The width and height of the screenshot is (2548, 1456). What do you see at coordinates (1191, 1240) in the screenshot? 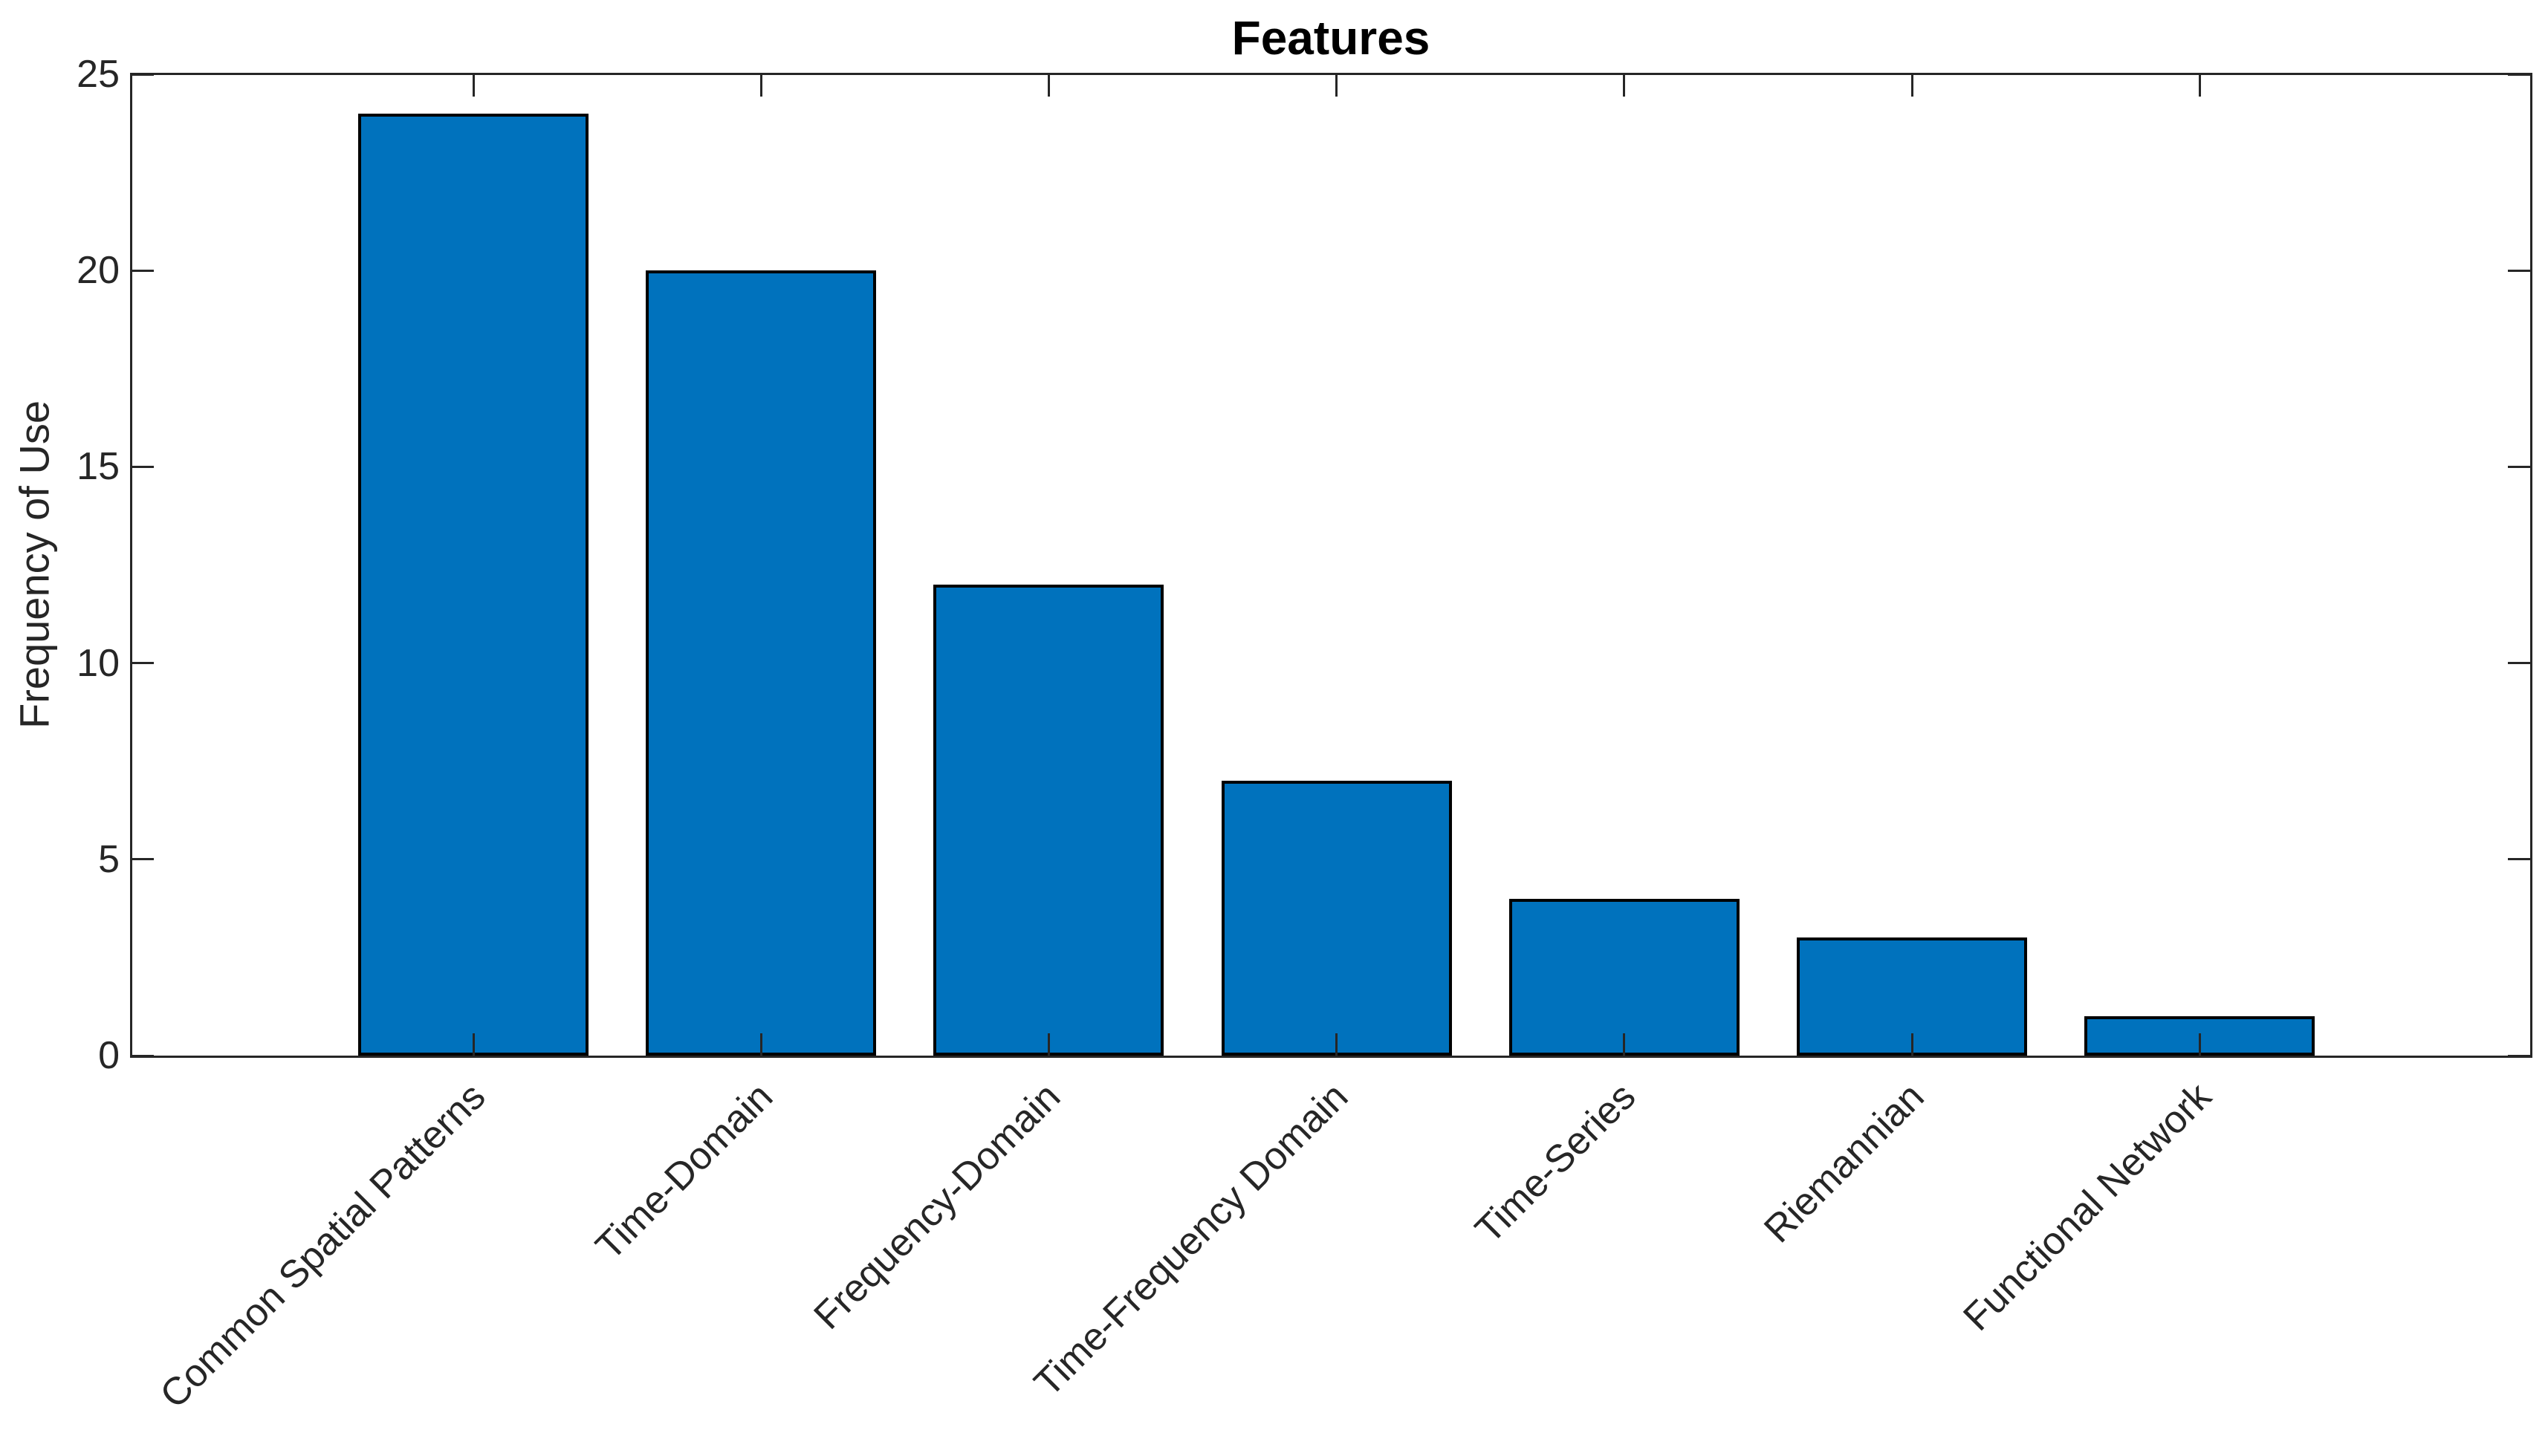
I see `x-tick-label: Time-Frequency Domain` at bounding box center [1191, 1240].